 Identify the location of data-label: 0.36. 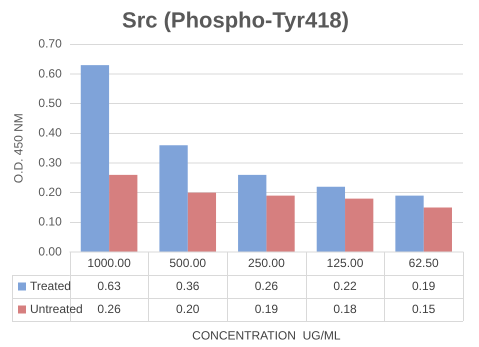
(188, 285).